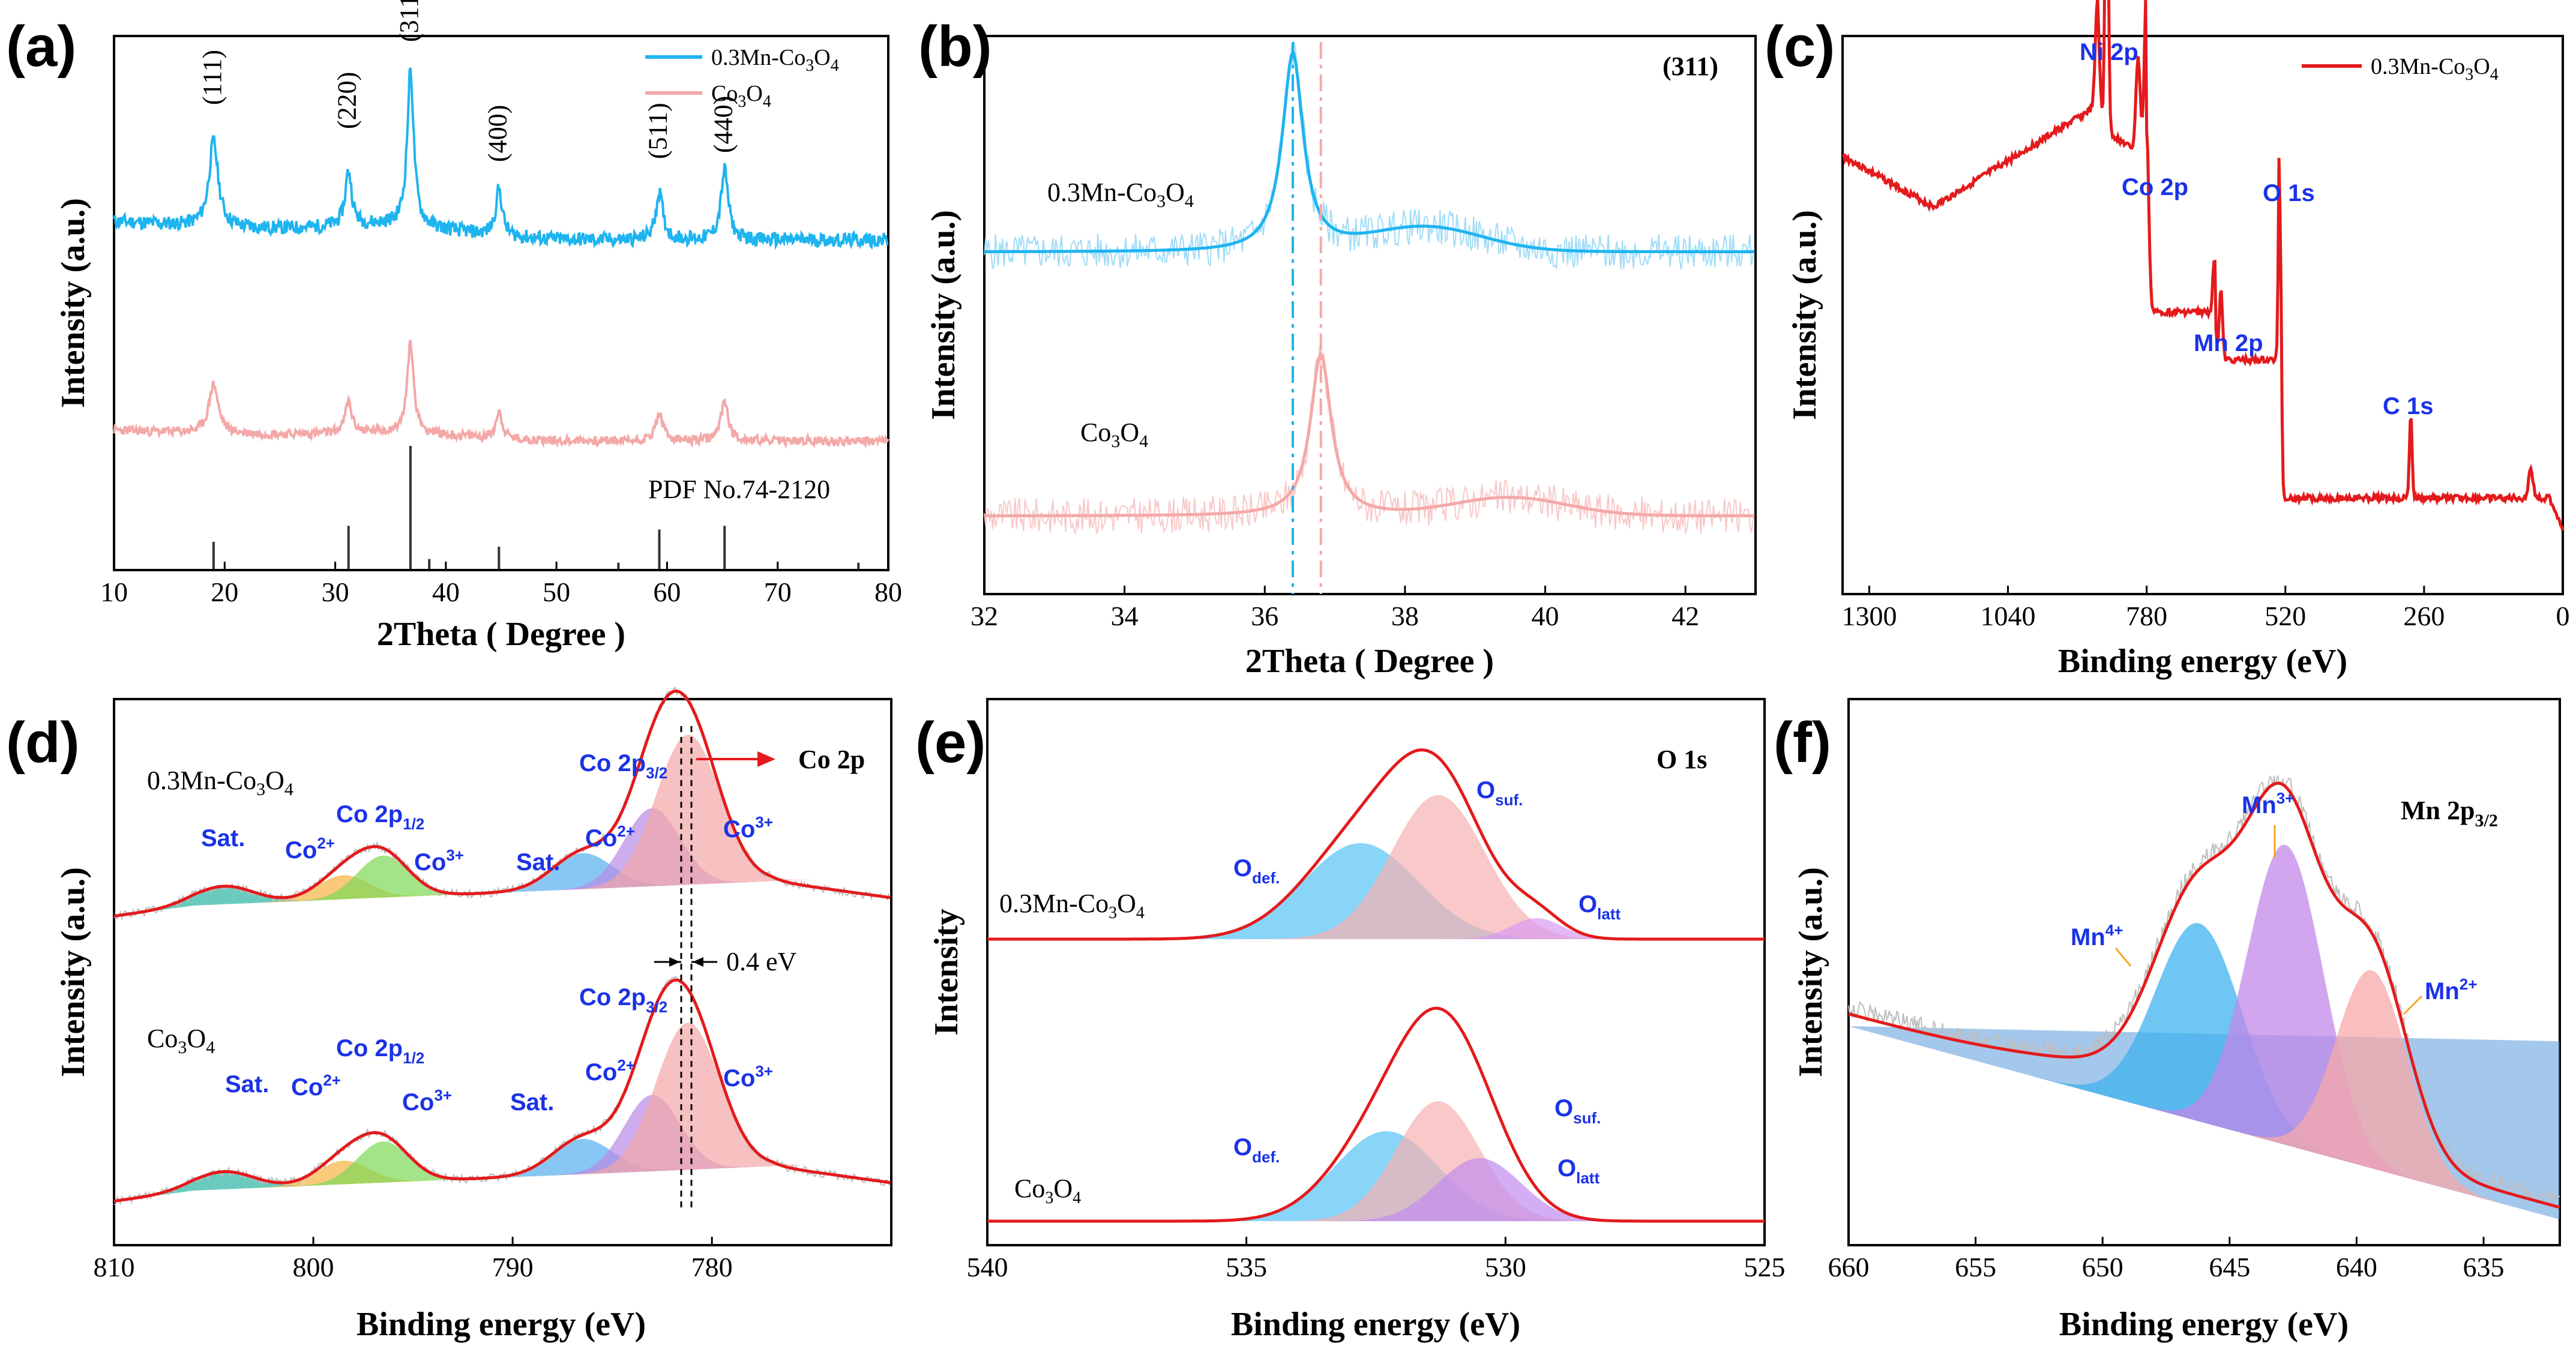 The width and height of the screenshot is (2576, 1367). What do you see at coordinates (513, 1267) in the screenshot?
I see `x-tick-label-d-2: 790` at bounding box center [513, 1267].